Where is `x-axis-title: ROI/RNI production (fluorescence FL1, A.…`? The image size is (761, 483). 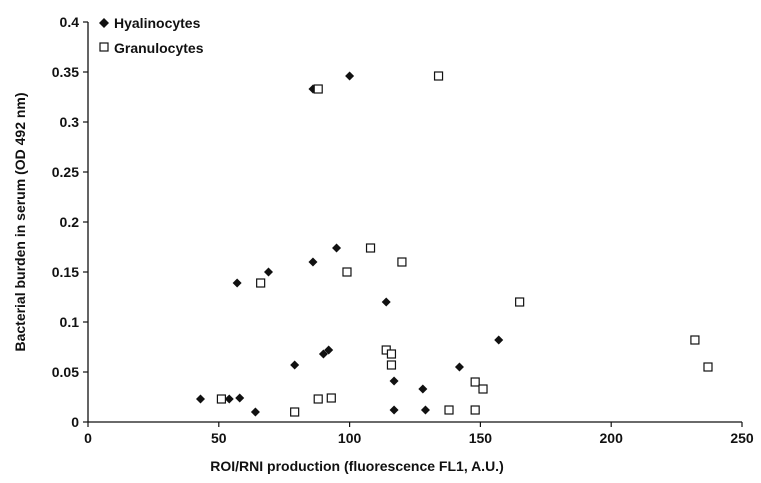 x-axis-title: ROI/RNI production (fluorescence FL1, A.… is located at coordinates (357, 466).